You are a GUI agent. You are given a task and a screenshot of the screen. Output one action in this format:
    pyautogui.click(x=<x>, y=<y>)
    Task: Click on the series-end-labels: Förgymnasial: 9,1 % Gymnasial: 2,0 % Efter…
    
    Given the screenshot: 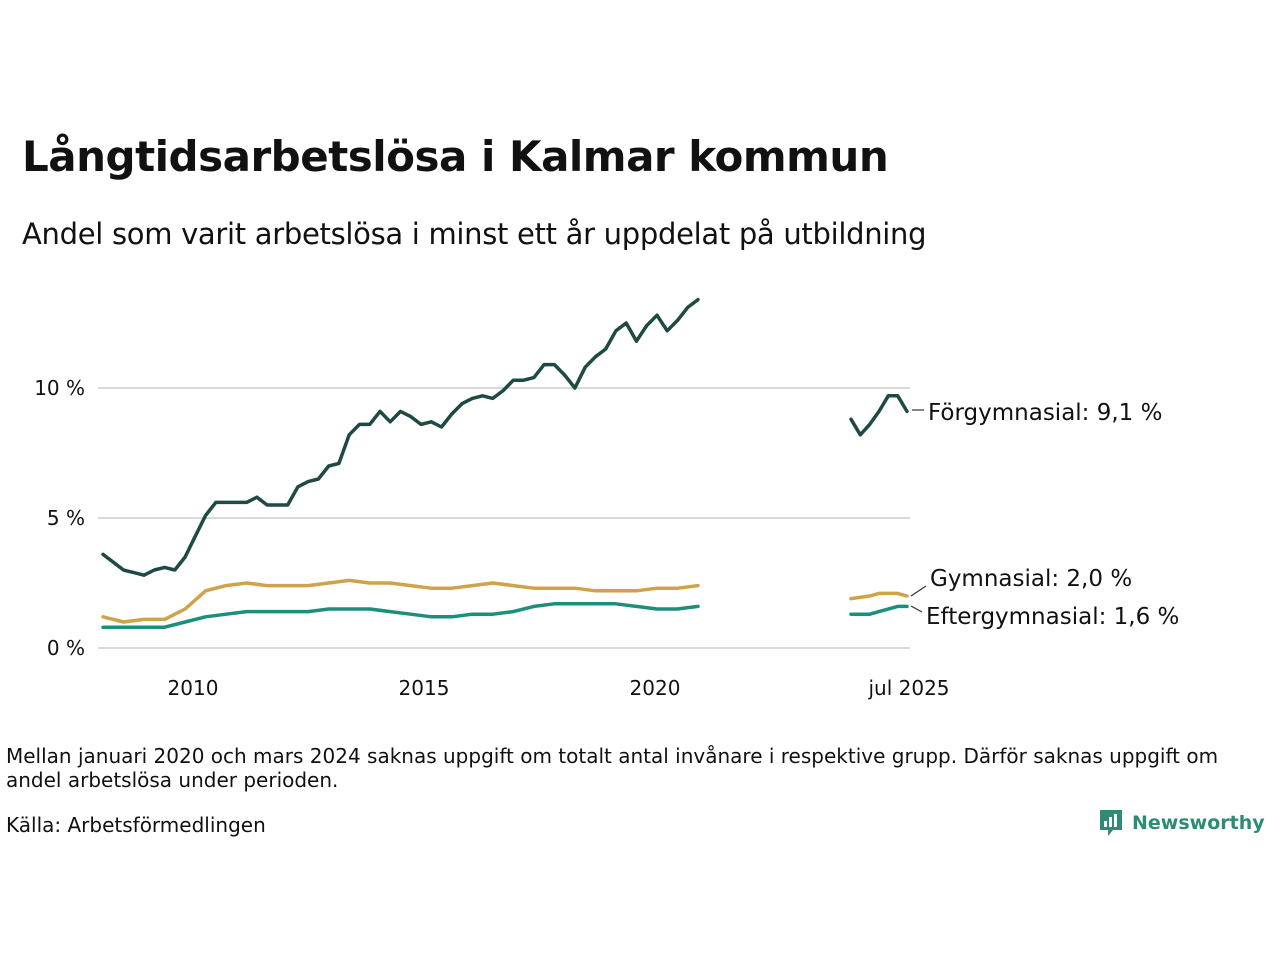 What is the action you would take?
    pyautogui.click(x=1044, y=515)
    